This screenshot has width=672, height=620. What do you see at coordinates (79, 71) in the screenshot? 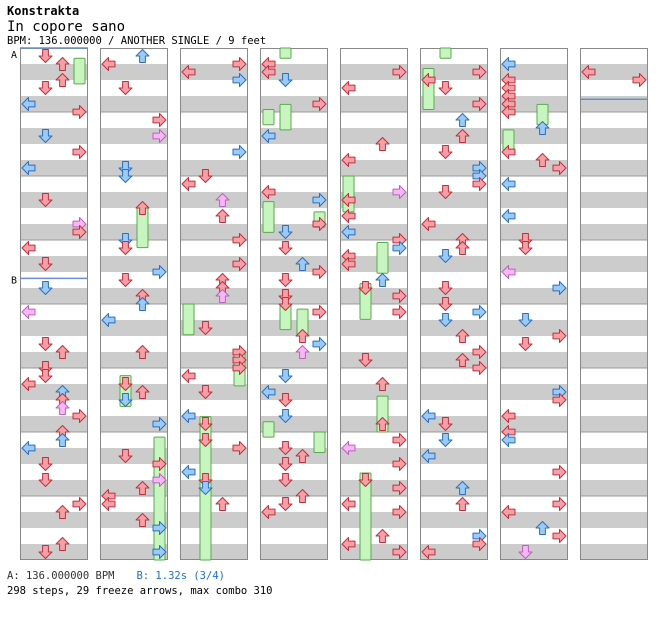
I see `freeze-arrow` at bounding box center [79, 71].